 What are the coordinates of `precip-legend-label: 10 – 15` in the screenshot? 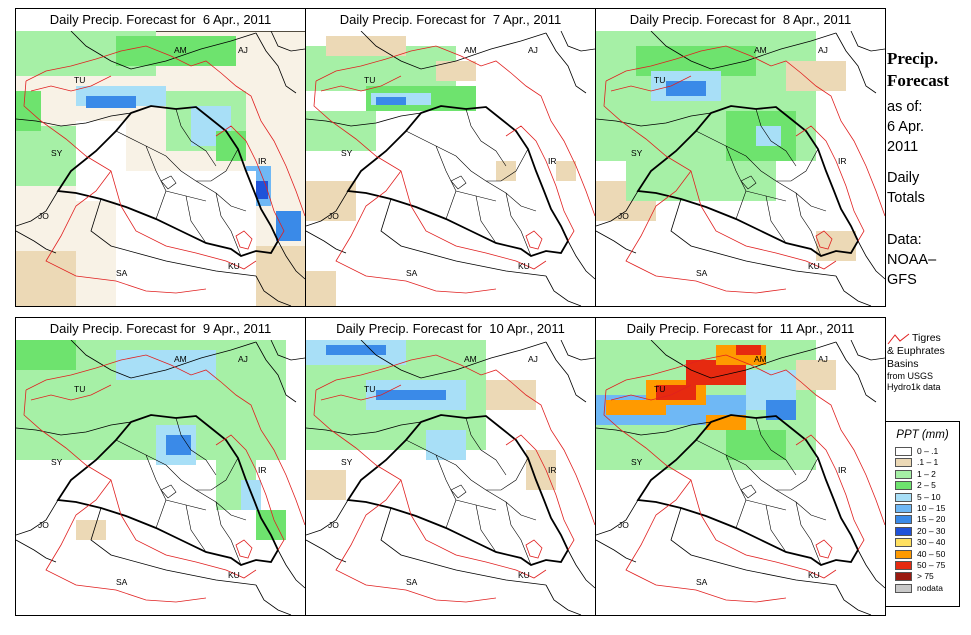 It's located at (931, 507).